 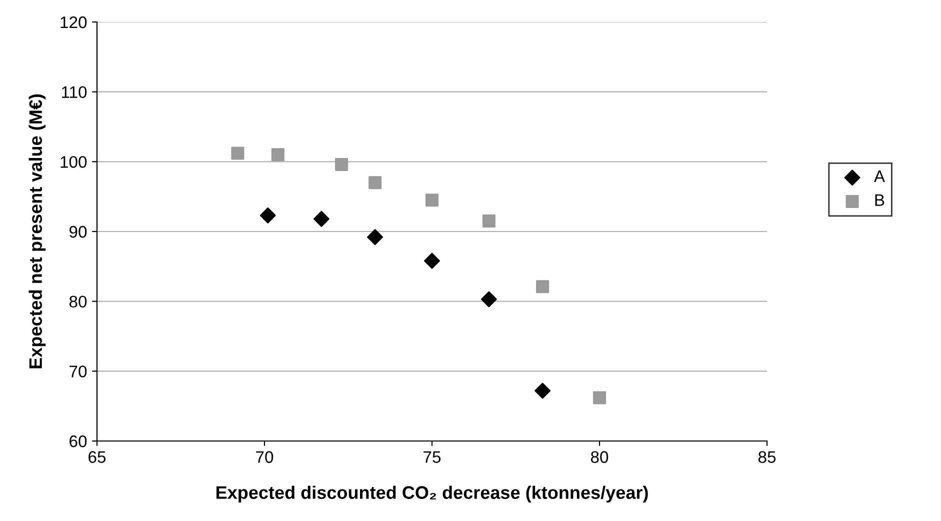 What do you see at coordinates (879, 200) in the screenshot?
I see `legend-label: B` at bounding box center [879, 200].